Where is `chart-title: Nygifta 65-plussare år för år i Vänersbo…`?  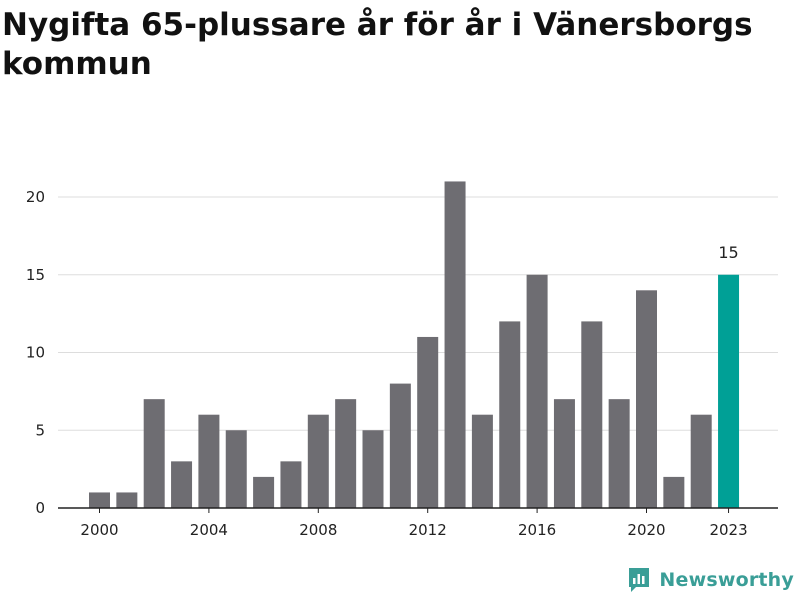 chart-title: Nygifta 65-plussare år för år i Vänersbo… is located at coordinates (377, 44).